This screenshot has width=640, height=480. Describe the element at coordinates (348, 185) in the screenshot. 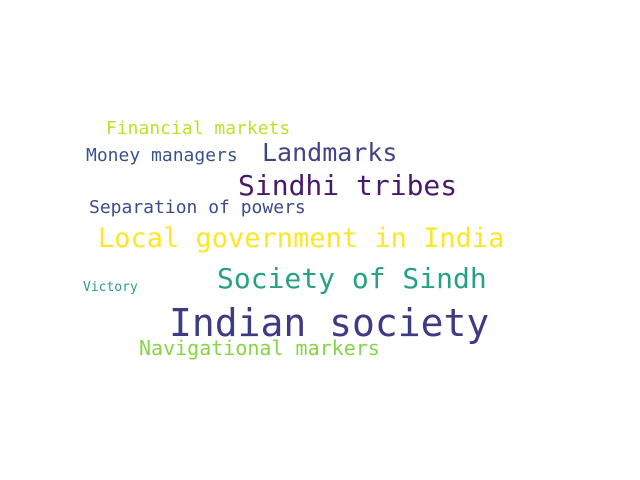

I see `word-sindhi-tribes: Sindhi tribes` at that location.